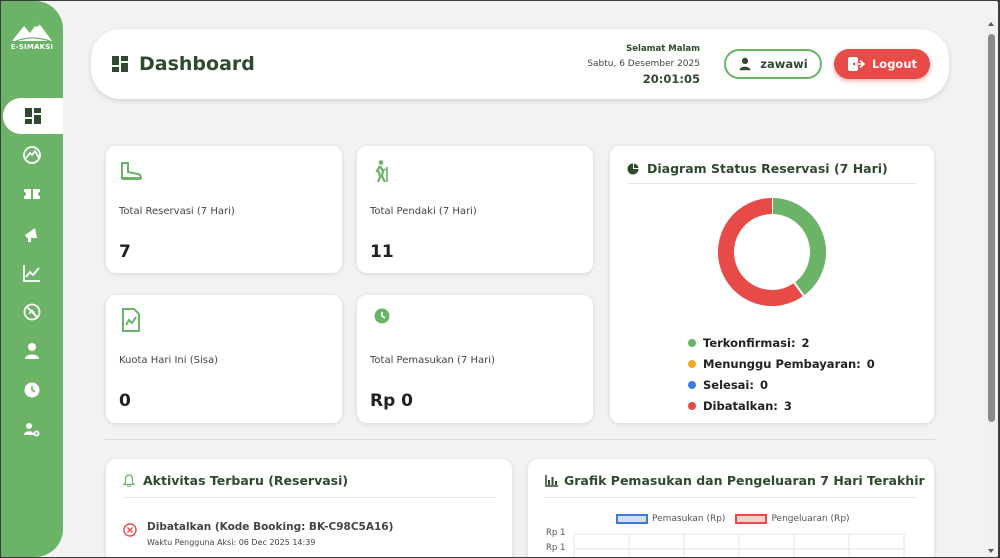  I want to click on app-logo: E-SIMAKSI, so click(32, 42).